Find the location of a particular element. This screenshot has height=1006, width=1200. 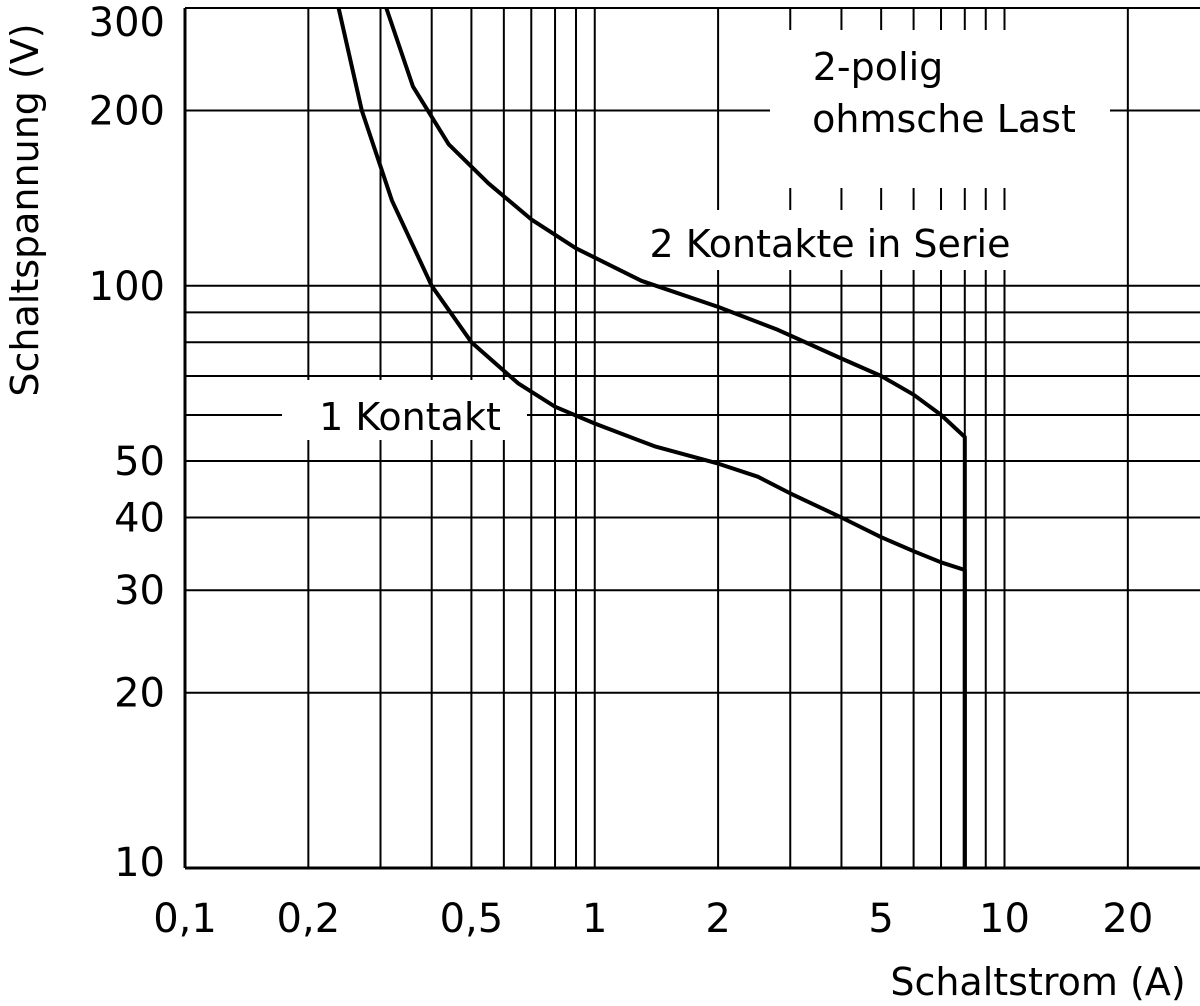

annotation-1-kontakt: 1 Kontakt is located at coordinates (410, 417).